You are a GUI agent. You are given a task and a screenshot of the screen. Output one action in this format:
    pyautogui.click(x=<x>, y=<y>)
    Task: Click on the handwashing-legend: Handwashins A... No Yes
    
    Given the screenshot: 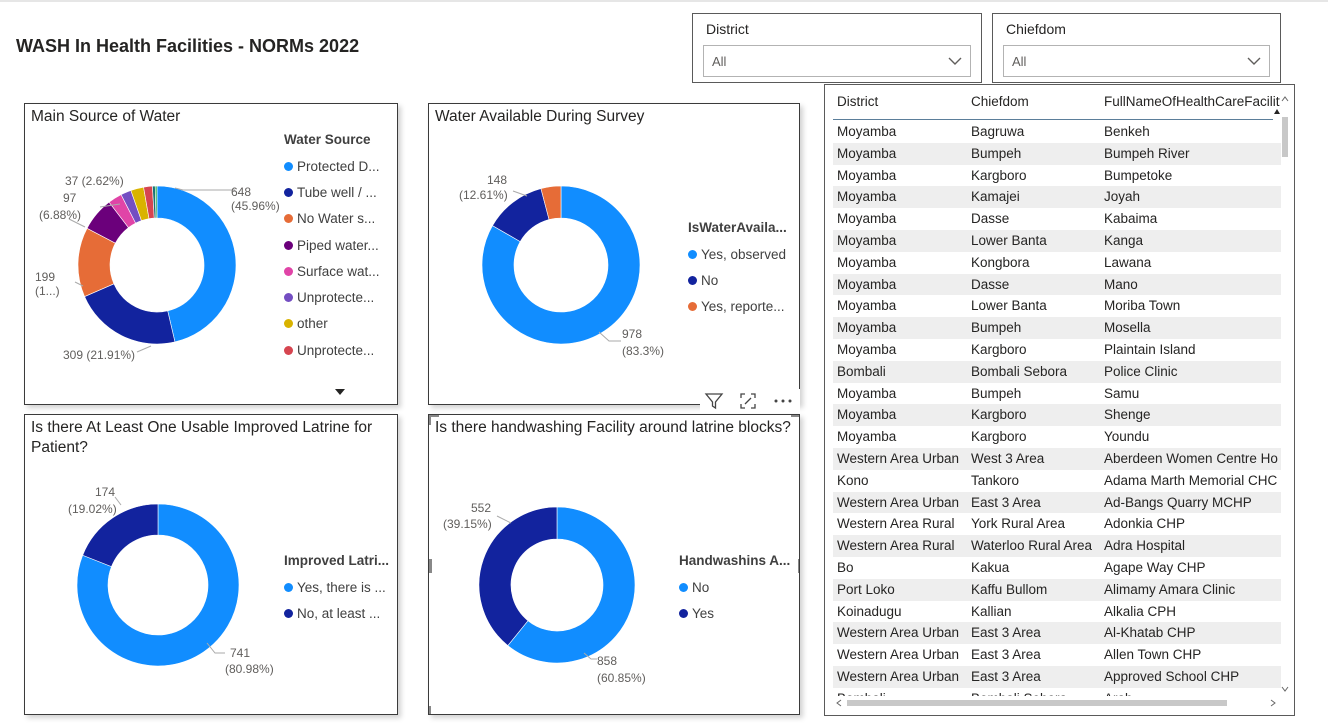 What is the action you would take?
    pyautogui.click(x=734, y=590)
    